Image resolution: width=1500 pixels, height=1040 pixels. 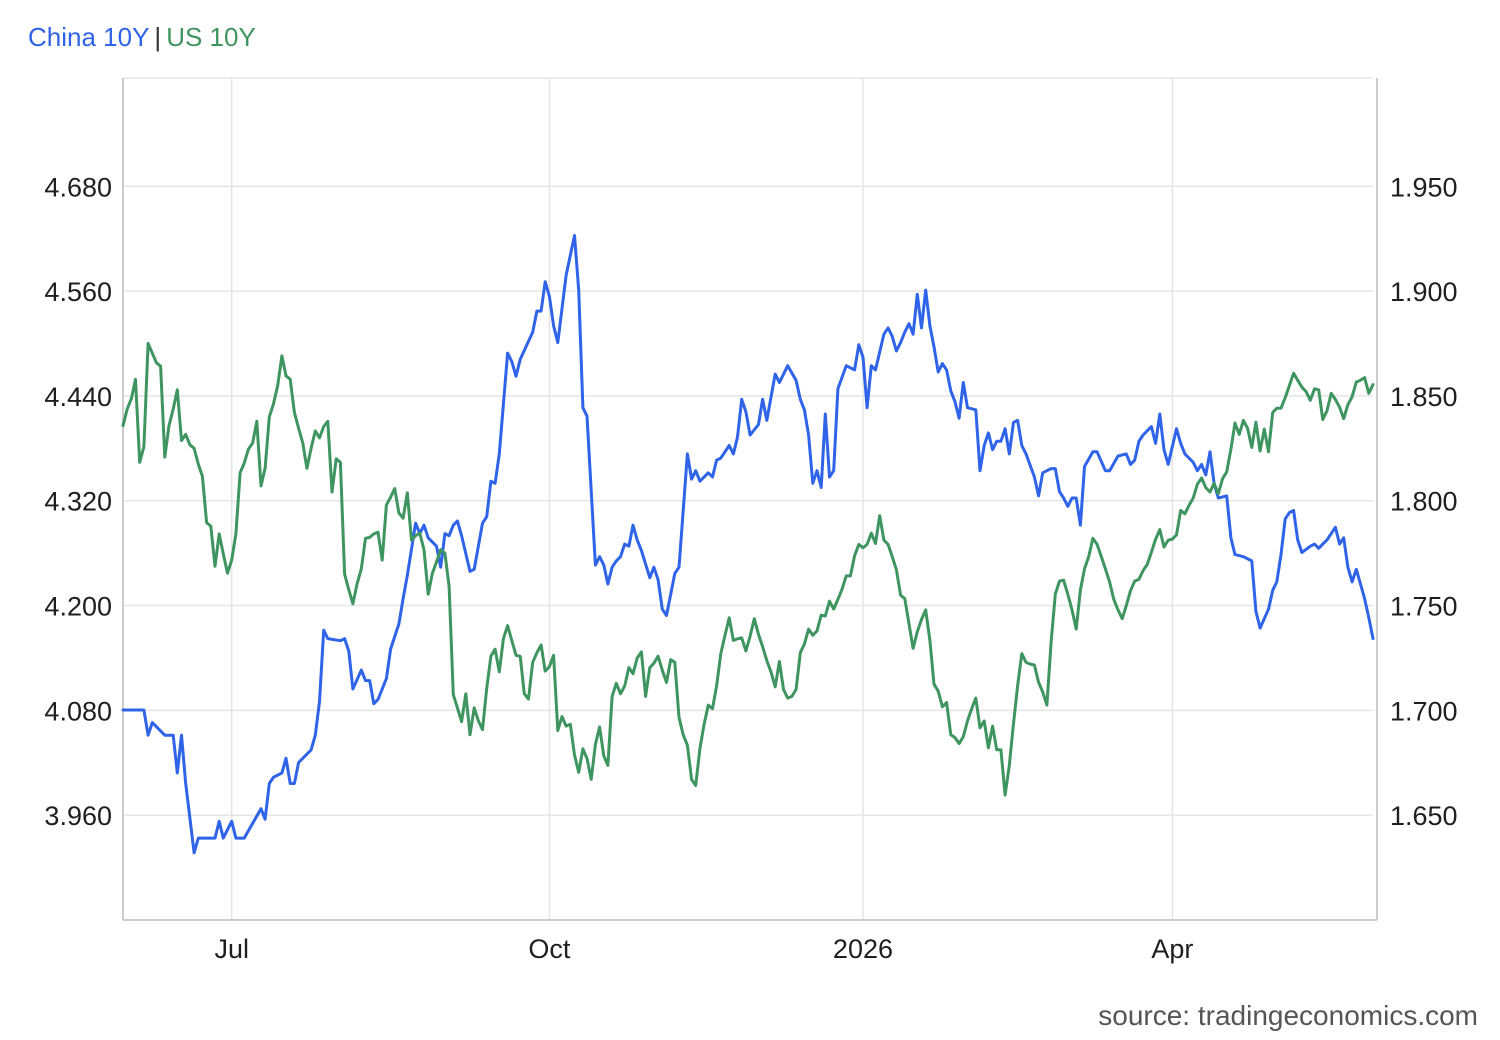 I want to click on x-tick-label: Apr, so click(x=1172, y=949).